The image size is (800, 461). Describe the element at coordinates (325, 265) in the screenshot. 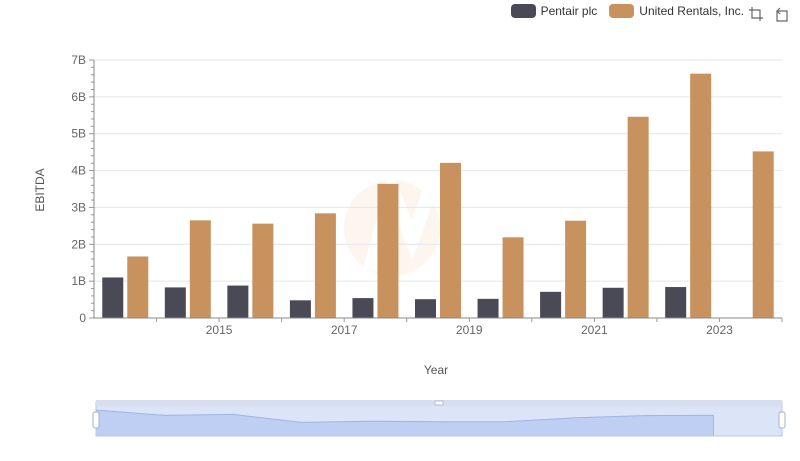

I see `bar-united-rentals-2017` at that location.